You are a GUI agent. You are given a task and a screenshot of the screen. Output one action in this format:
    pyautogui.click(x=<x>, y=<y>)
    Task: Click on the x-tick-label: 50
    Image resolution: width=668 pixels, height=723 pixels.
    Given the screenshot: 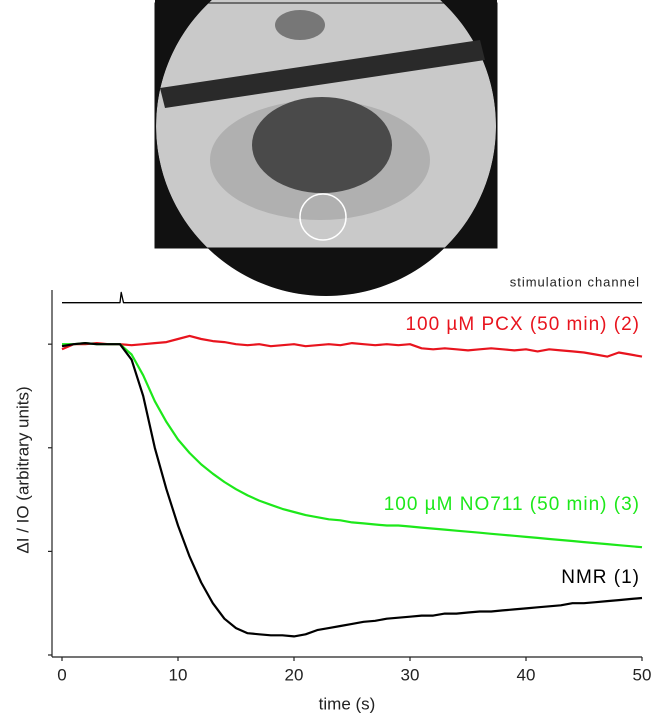 What is the action you would take?
    pyautogui.click(x=642, y=674)
    